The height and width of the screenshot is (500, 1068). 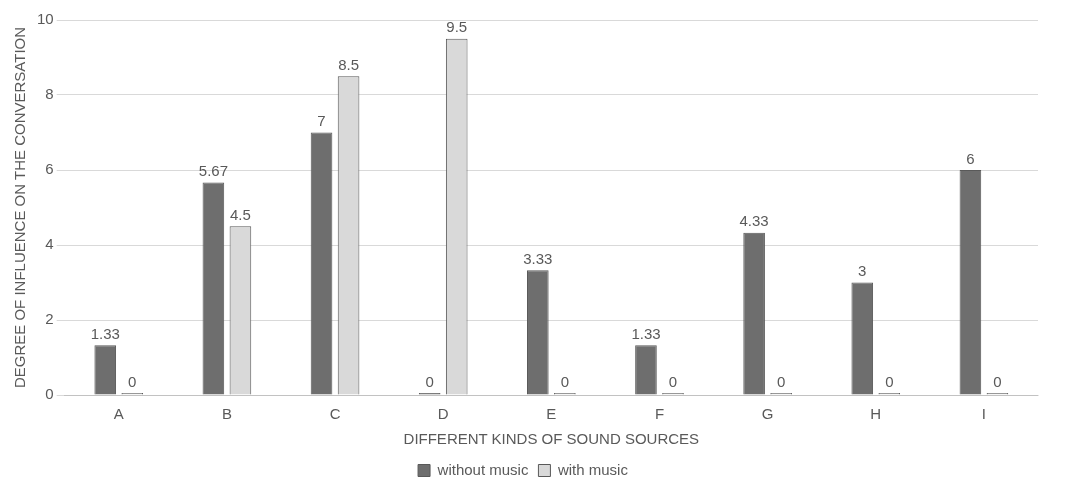 I want to click on x-tick-label: C, so click(x=335, y=414).